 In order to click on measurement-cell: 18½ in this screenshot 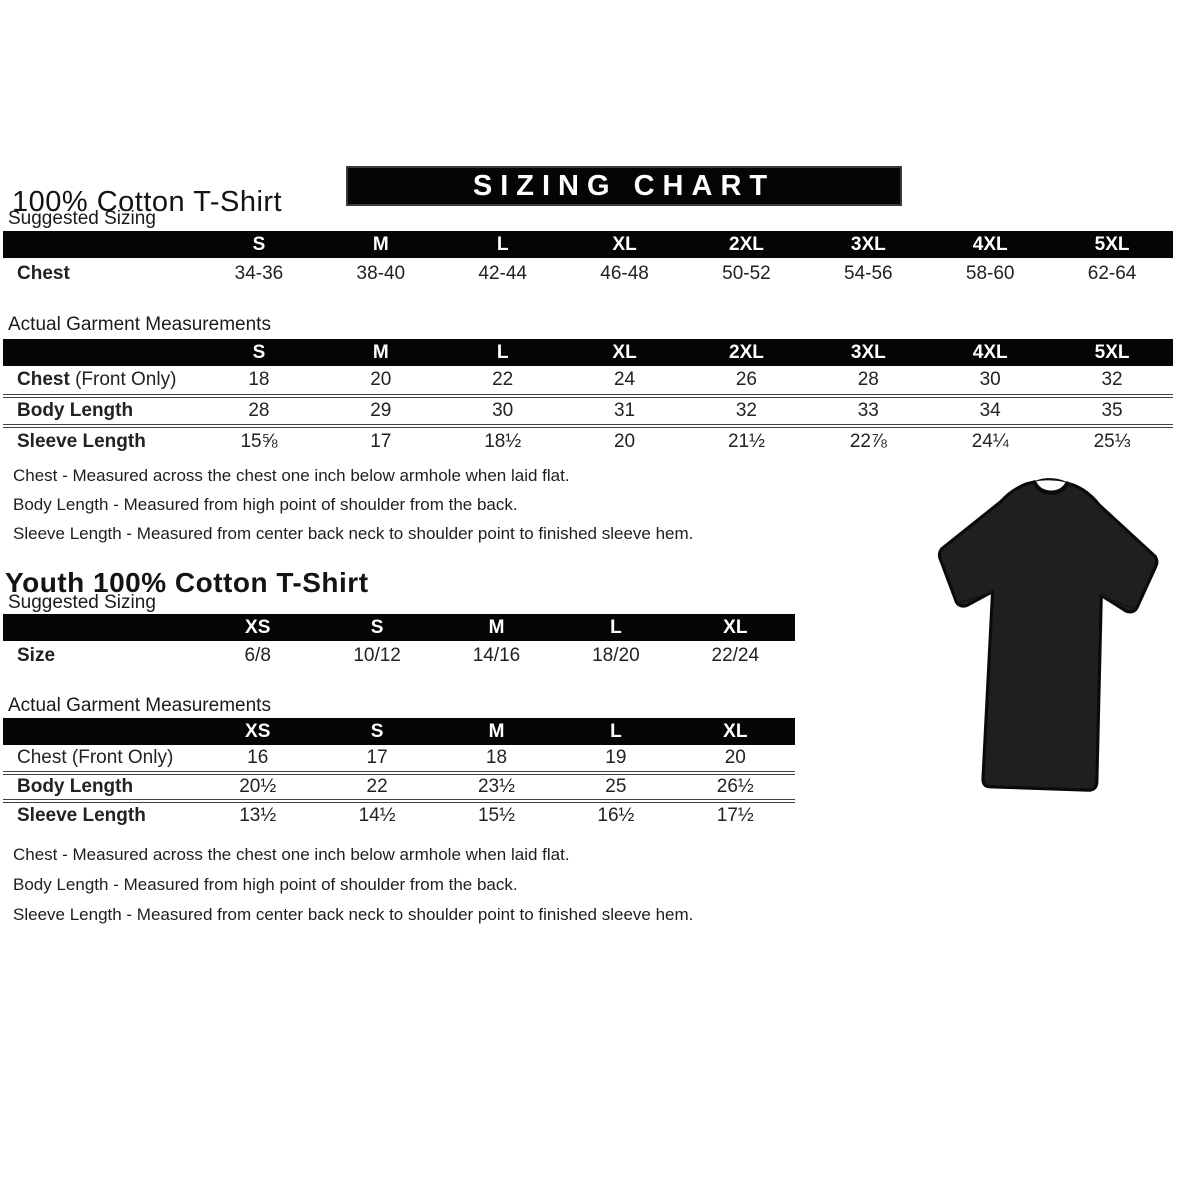, I will do `click(502, 440)`.